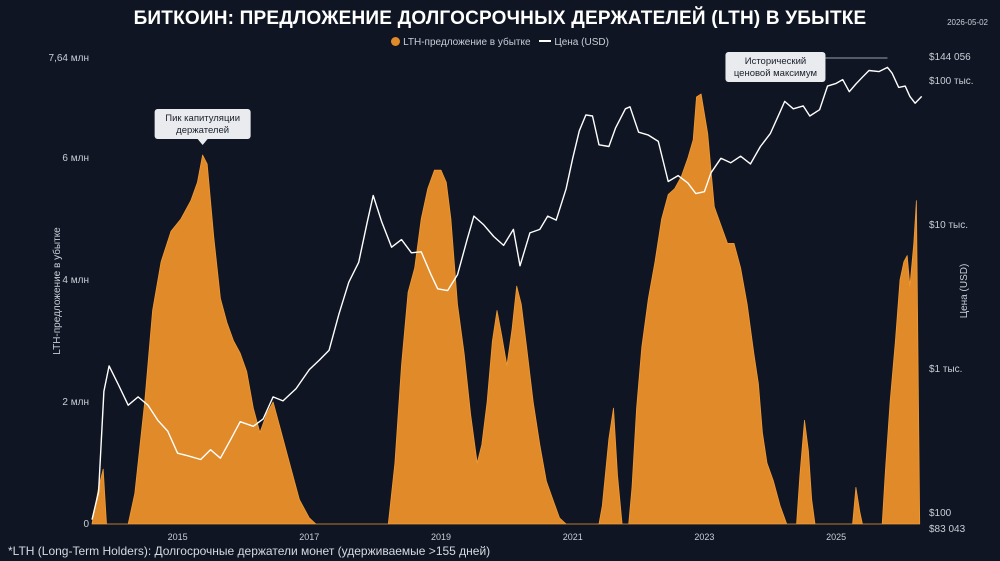  I want to click on legend-supply-swatch, so click(396, 41).